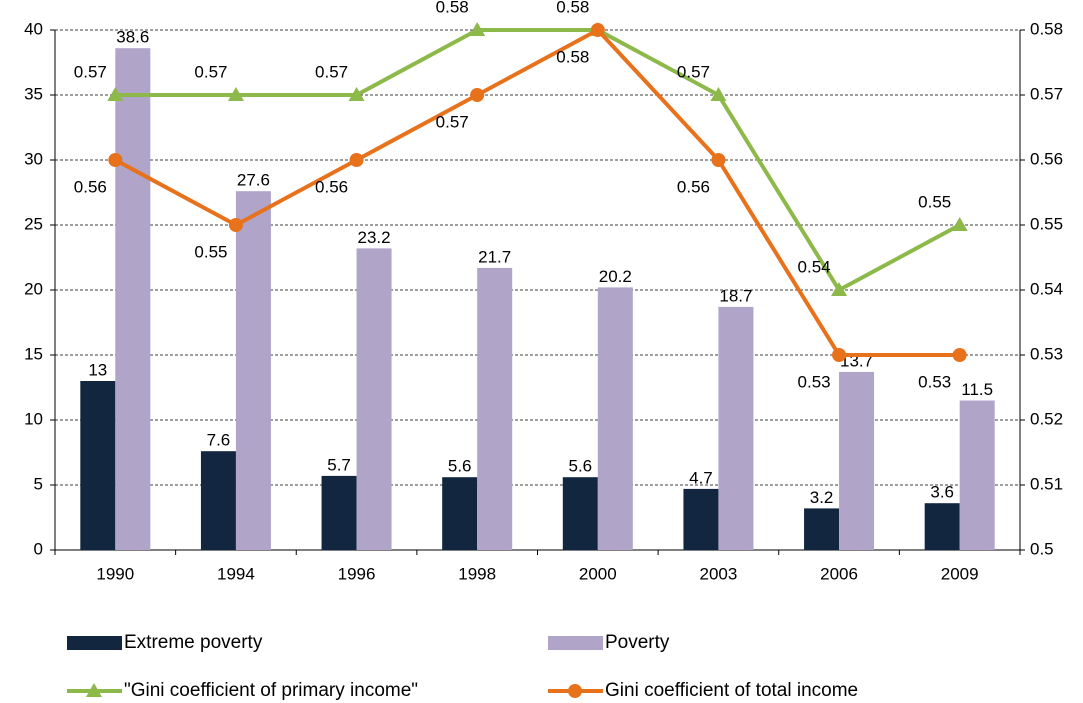 The height and width of the screenshot is (703, 1083). Describe the element at coordinates (33, 353) in the screenshot. I see `y-tick-label: 15` at that location.